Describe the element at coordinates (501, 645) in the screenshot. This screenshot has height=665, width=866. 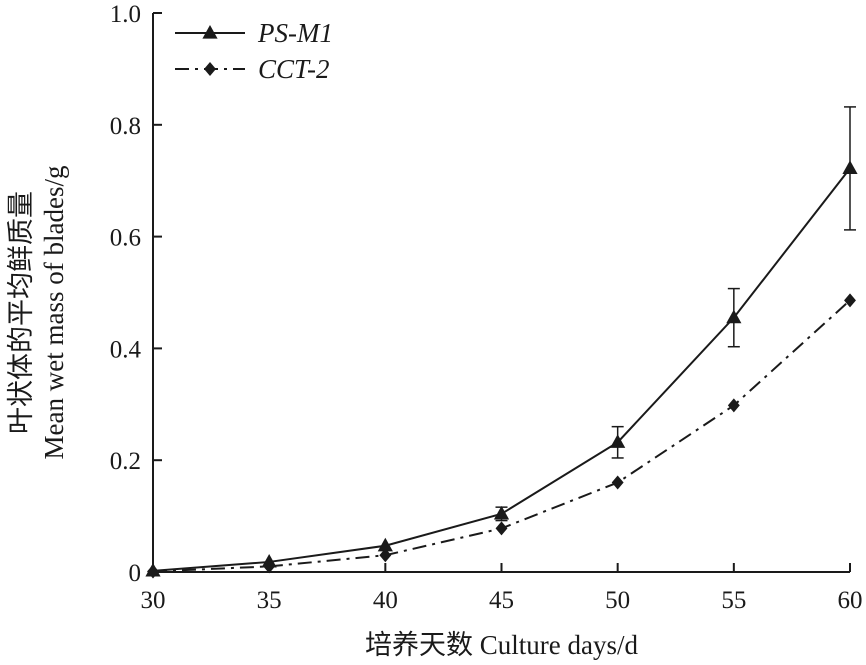
I see `x-axis-title: 培养天数 Culture days/d` at that location.